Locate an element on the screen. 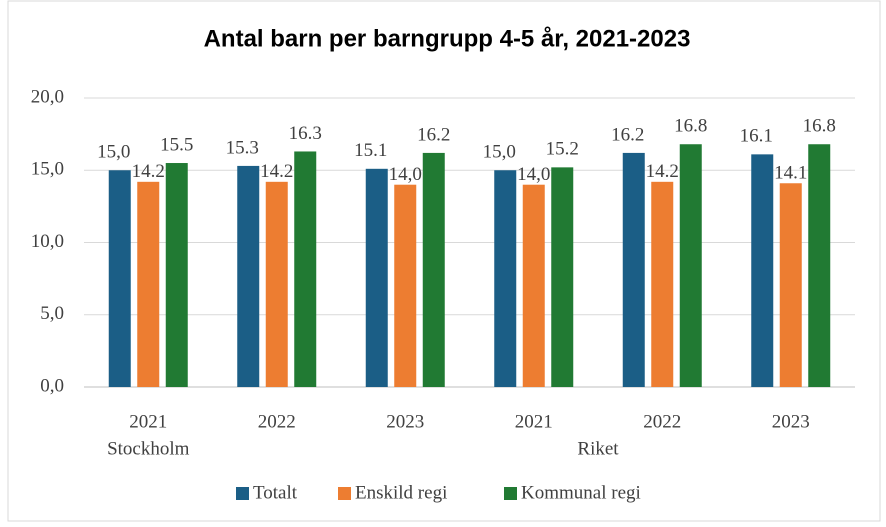 The height and width of the screenshot is (527, 886). group-label: Stockholm is located at coordinates (148, 448).